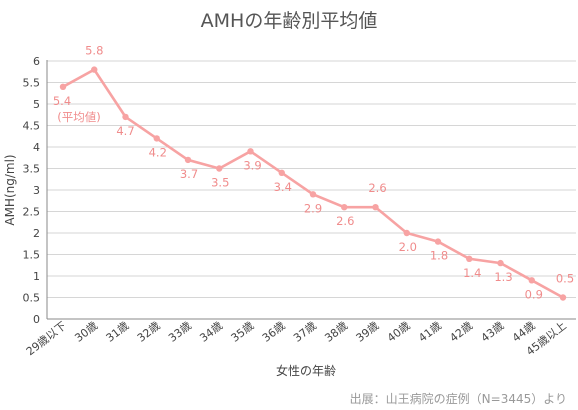 The height and width of the screenshot is (410, 578). Describe the element at coordinates (36, 104) in the screenshot. I see `y-tick-label: 5` at that location.